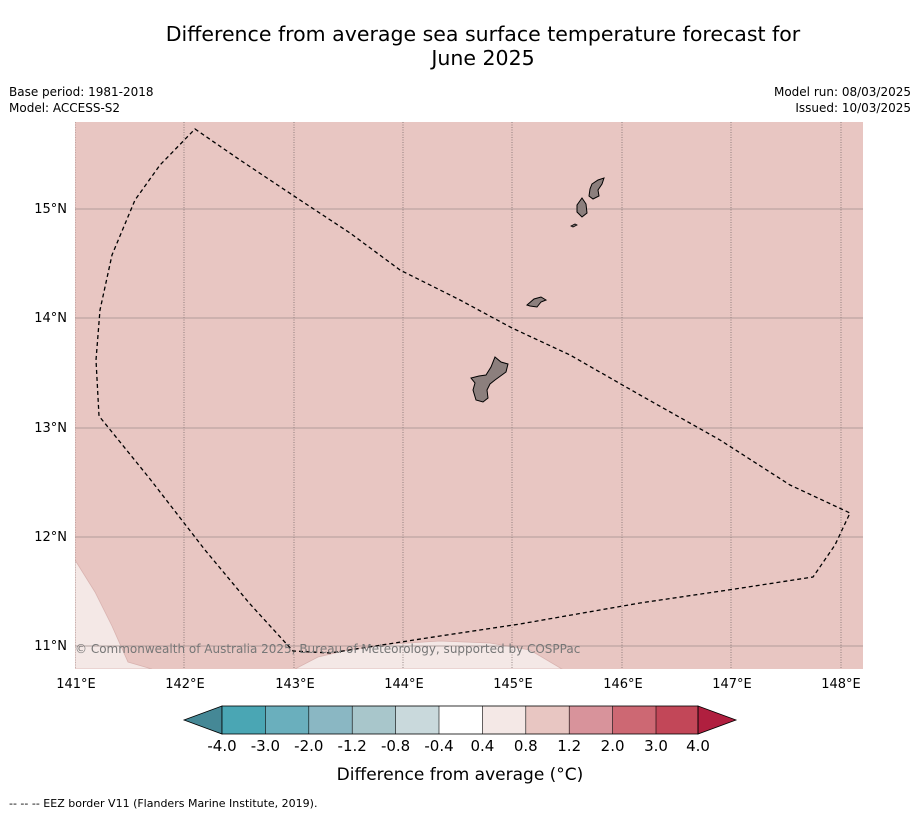  I want to click on colorbar-label-12: 4.0, so click(698, 746).